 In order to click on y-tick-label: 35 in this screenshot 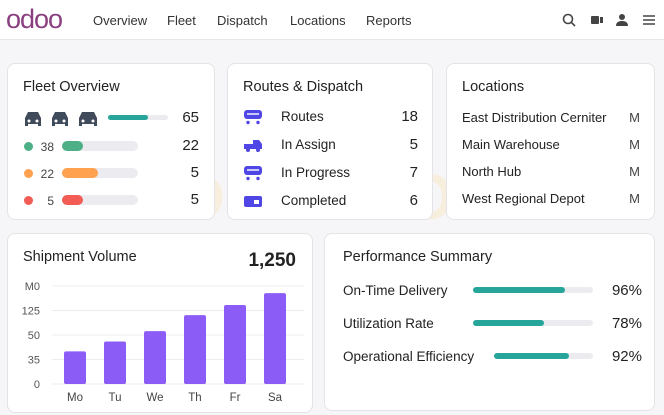, I will do `click(34, 361)`.